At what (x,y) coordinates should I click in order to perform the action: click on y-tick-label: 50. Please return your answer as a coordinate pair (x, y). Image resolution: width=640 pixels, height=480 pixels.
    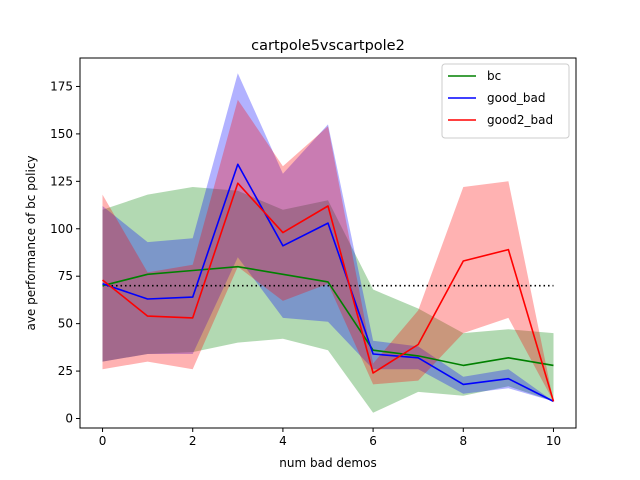
    Looking at the image, I should click on (65, 324).